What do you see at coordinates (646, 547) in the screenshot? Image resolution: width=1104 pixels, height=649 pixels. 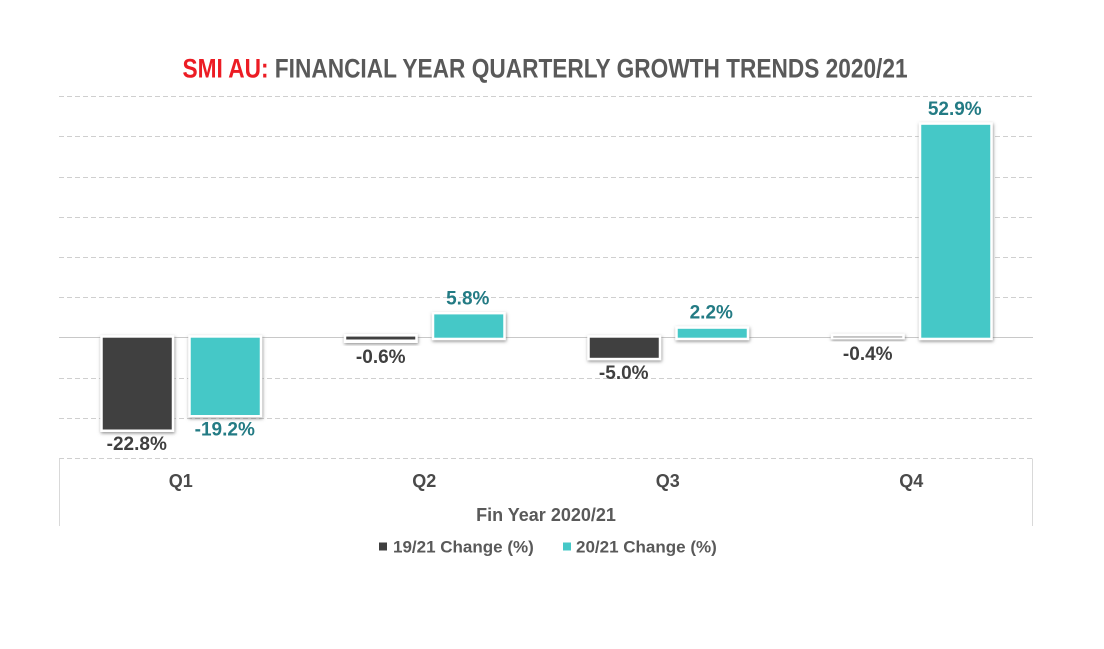 I see `svg-text: 20/21 Change (%)` at bounding box center [646, 547].